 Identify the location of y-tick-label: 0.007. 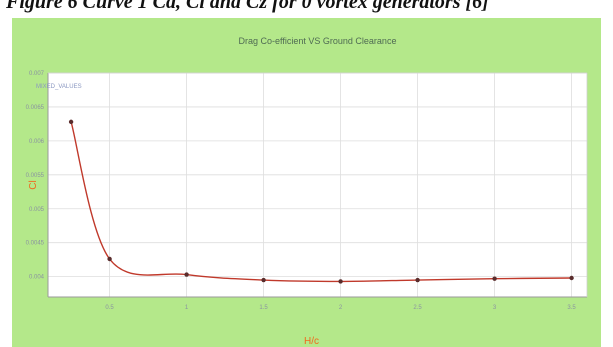
(37, 74).